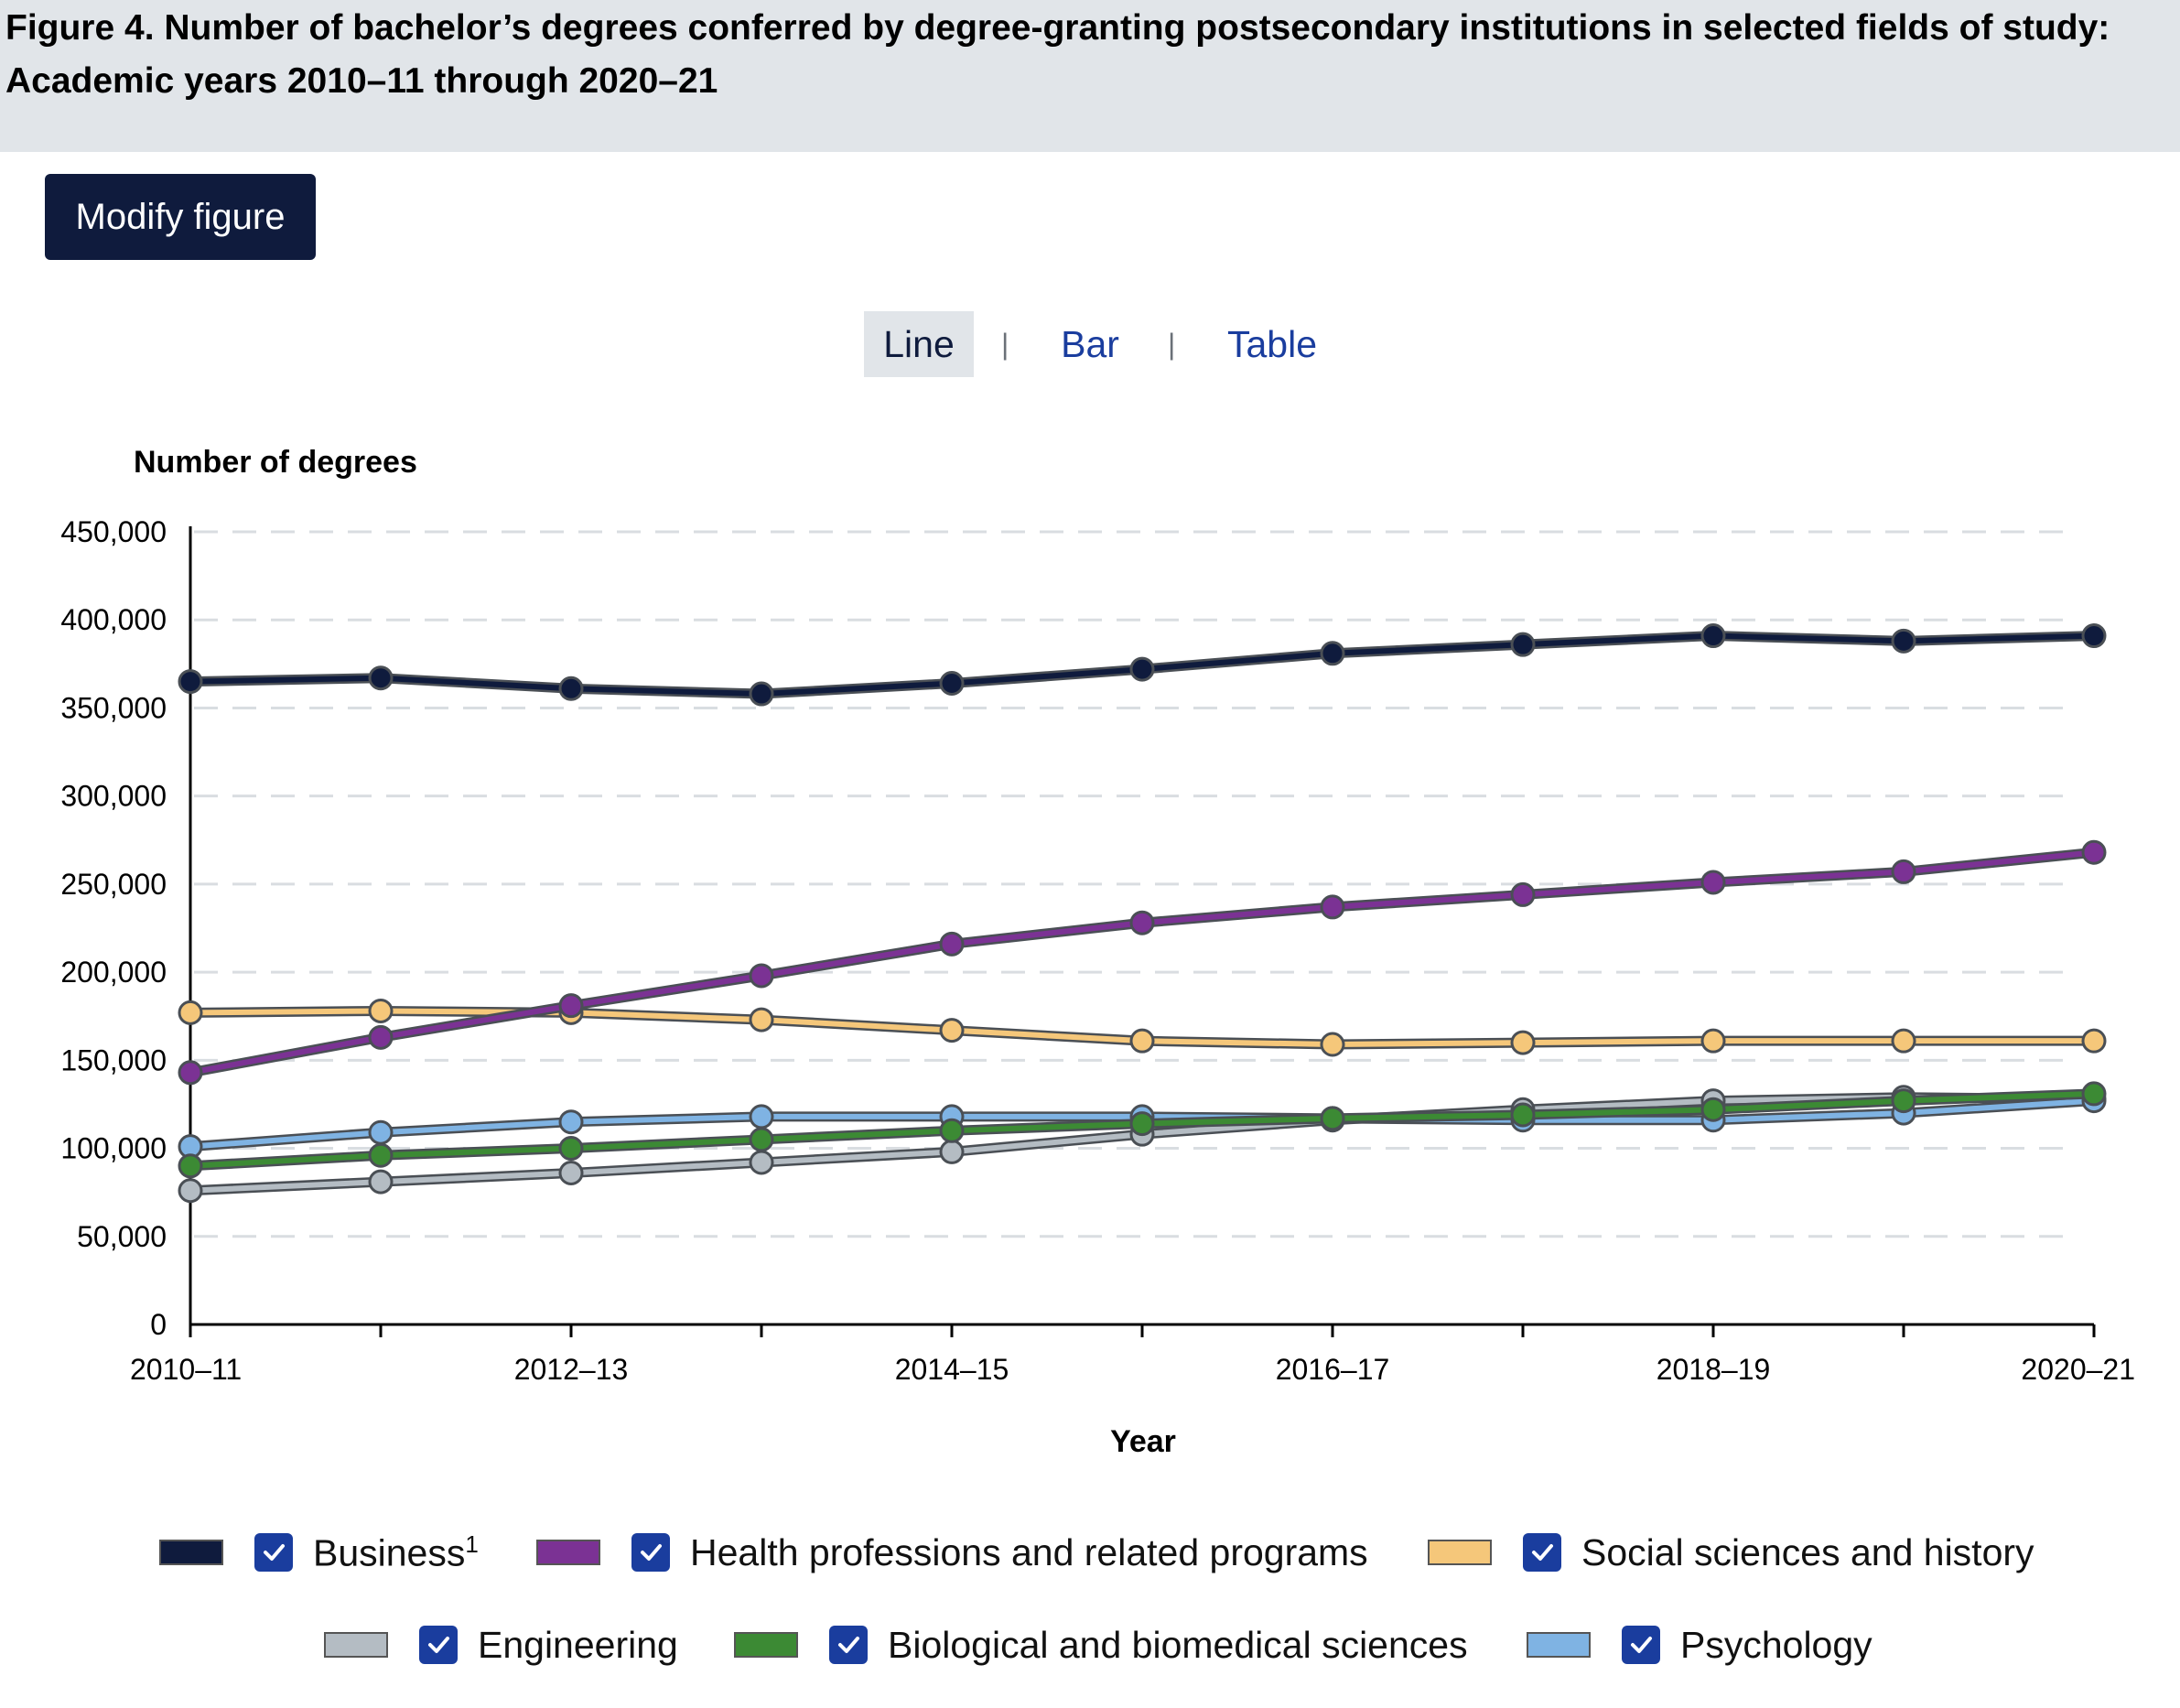 Image resolution: width=2180 pixels, height=1708 pixels. Describe the element at coordinates (1333, 1369) in the screenshot. I see `x-tick-label: 2016–17` at that location.